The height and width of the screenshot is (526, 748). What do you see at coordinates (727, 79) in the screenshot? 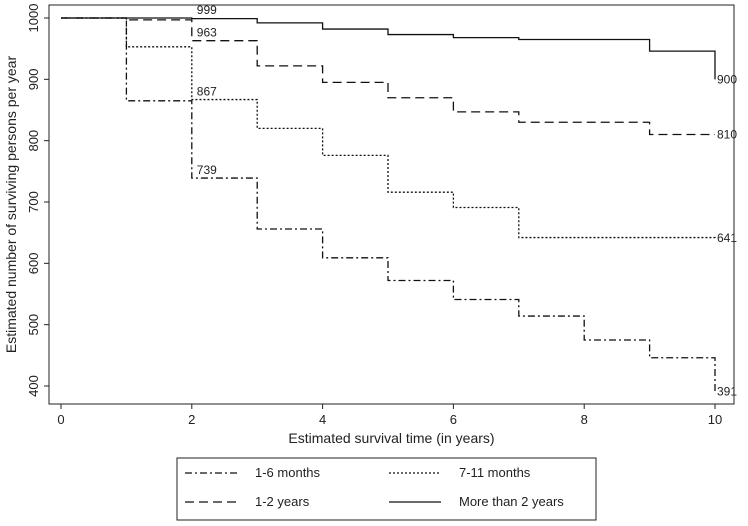
I see `annotation-900: 900` at bounding box center [727, 79].